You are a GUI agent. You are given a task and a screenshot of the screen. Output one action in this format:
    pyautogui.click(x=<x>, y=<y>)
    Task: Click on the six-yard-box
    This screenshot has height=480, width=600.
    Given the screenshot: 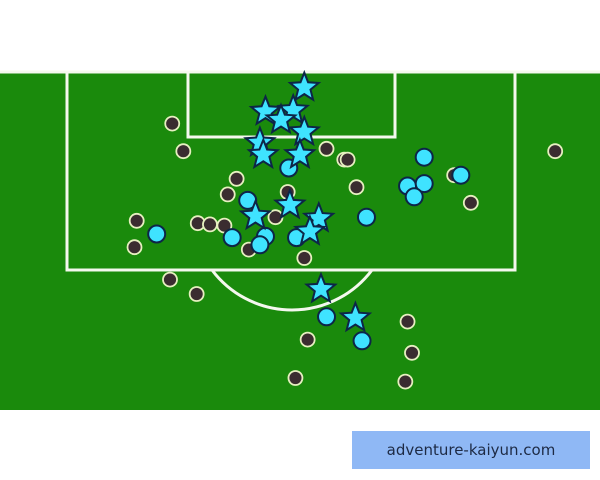 What is the action you would take?
    pyautogui.click(x=291, y=104)
    